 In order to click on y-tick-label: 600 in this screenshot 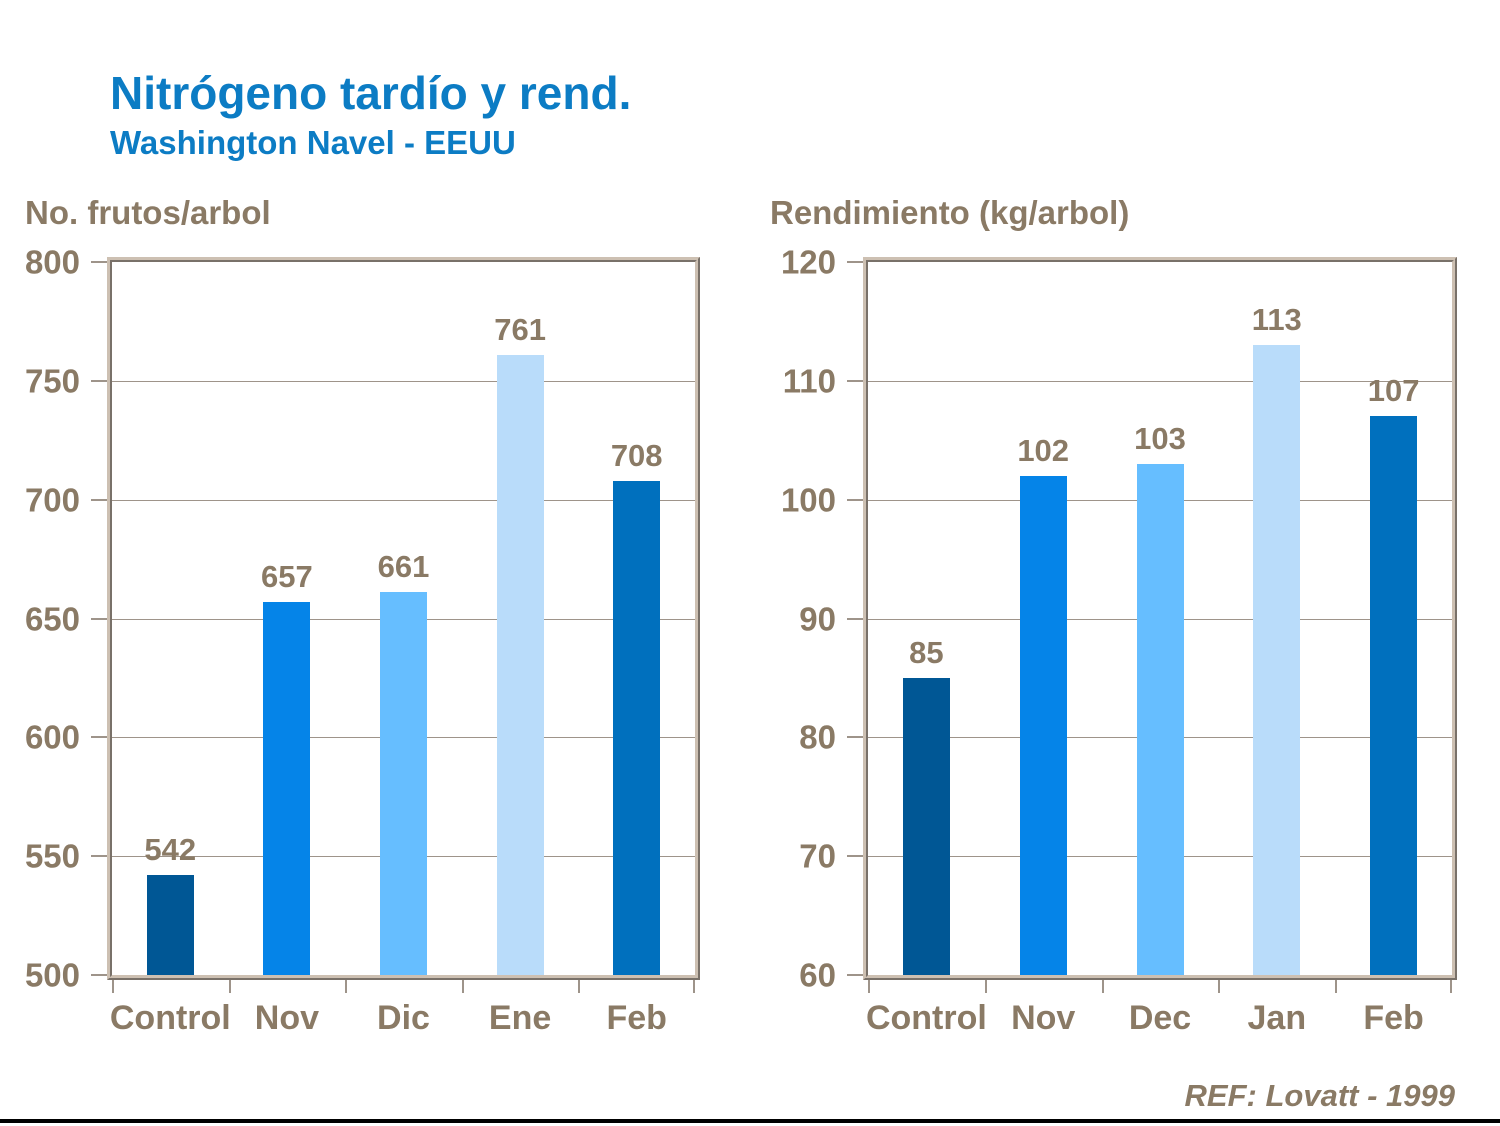, I will do `click(52, 737)`.